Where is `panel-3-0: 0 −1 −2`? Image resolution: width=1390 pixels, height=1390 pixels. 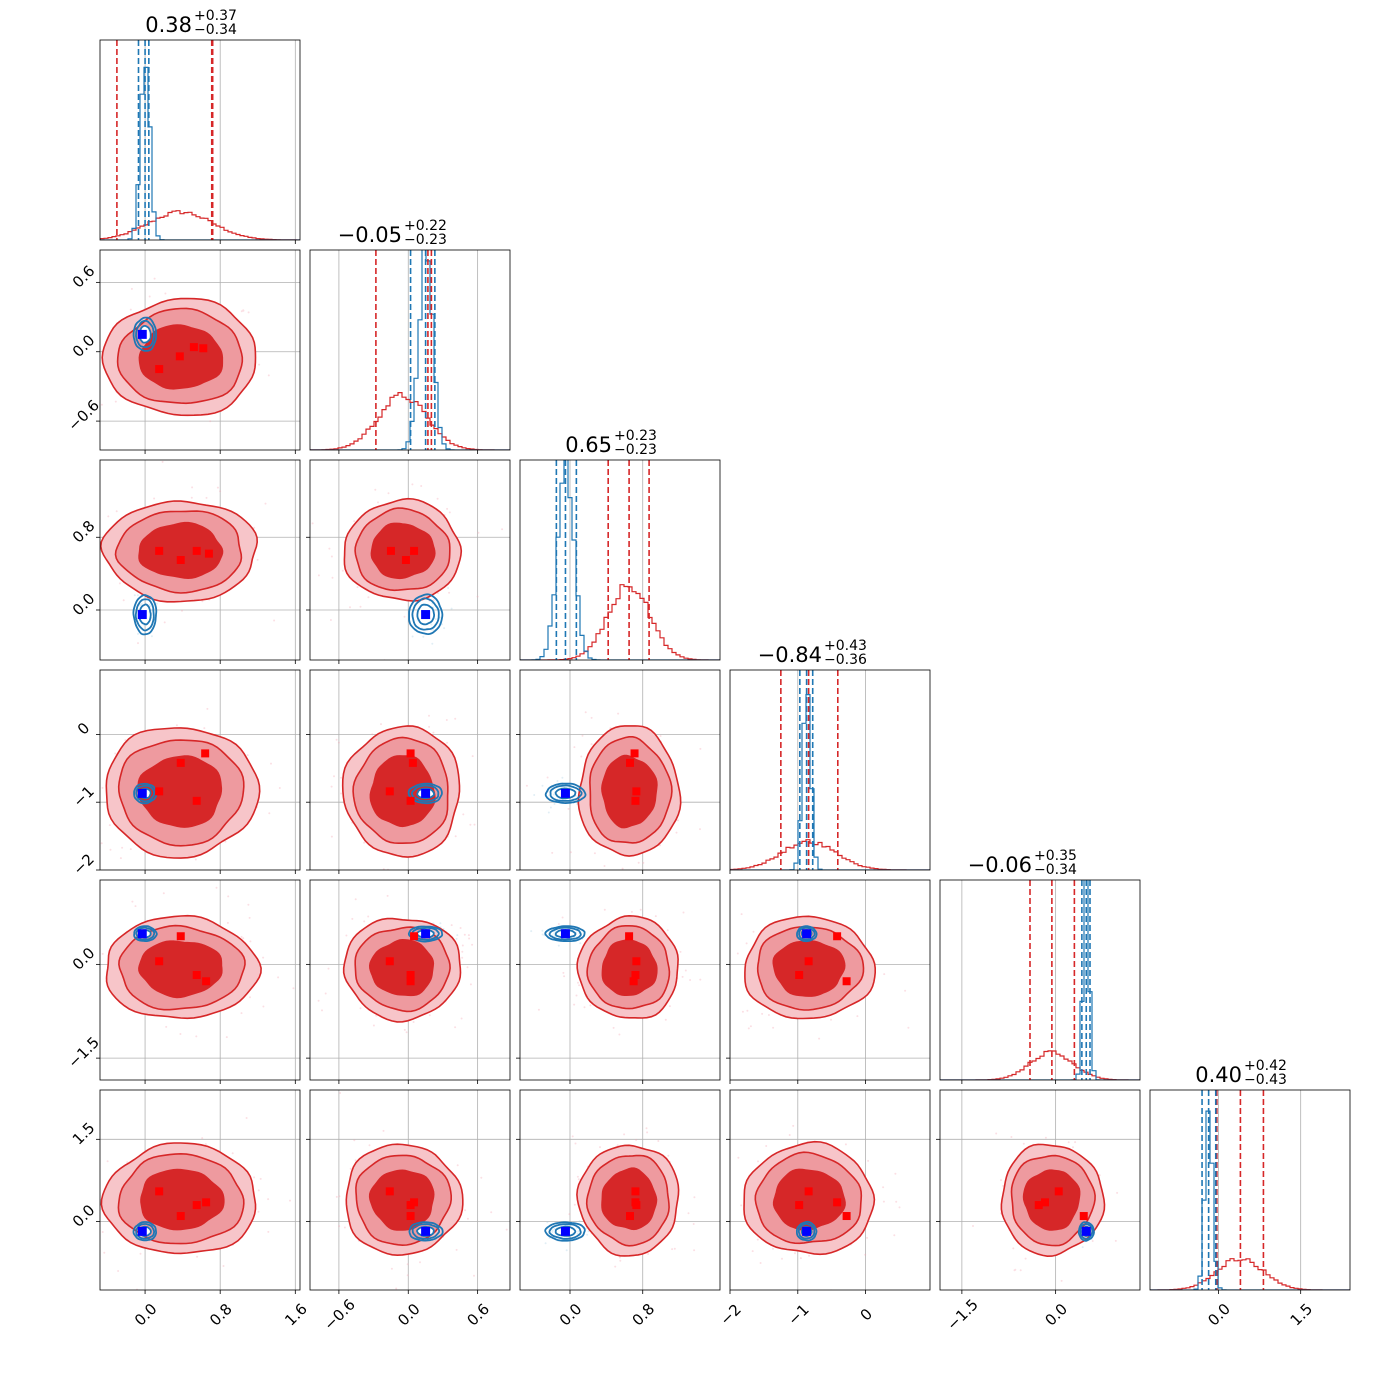
panel-3-0: 0 −1 −2 is located at coordinates (185, 774).